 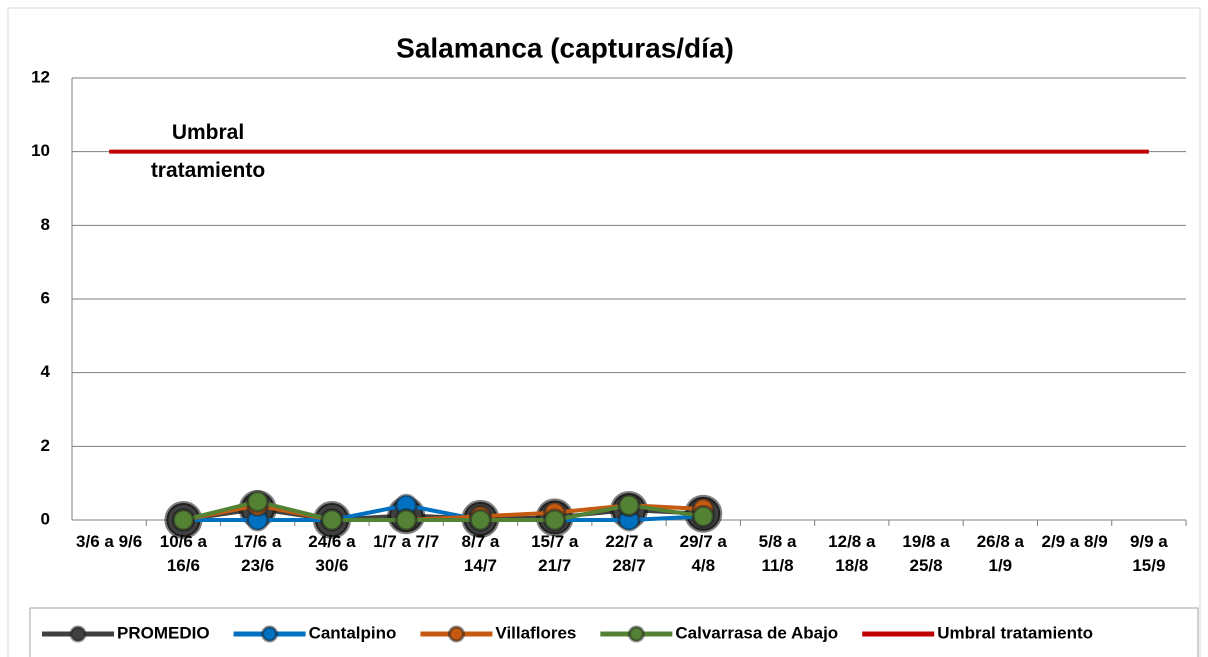 I want to click on y-tick-label: 6, so click(x=45, y=297).